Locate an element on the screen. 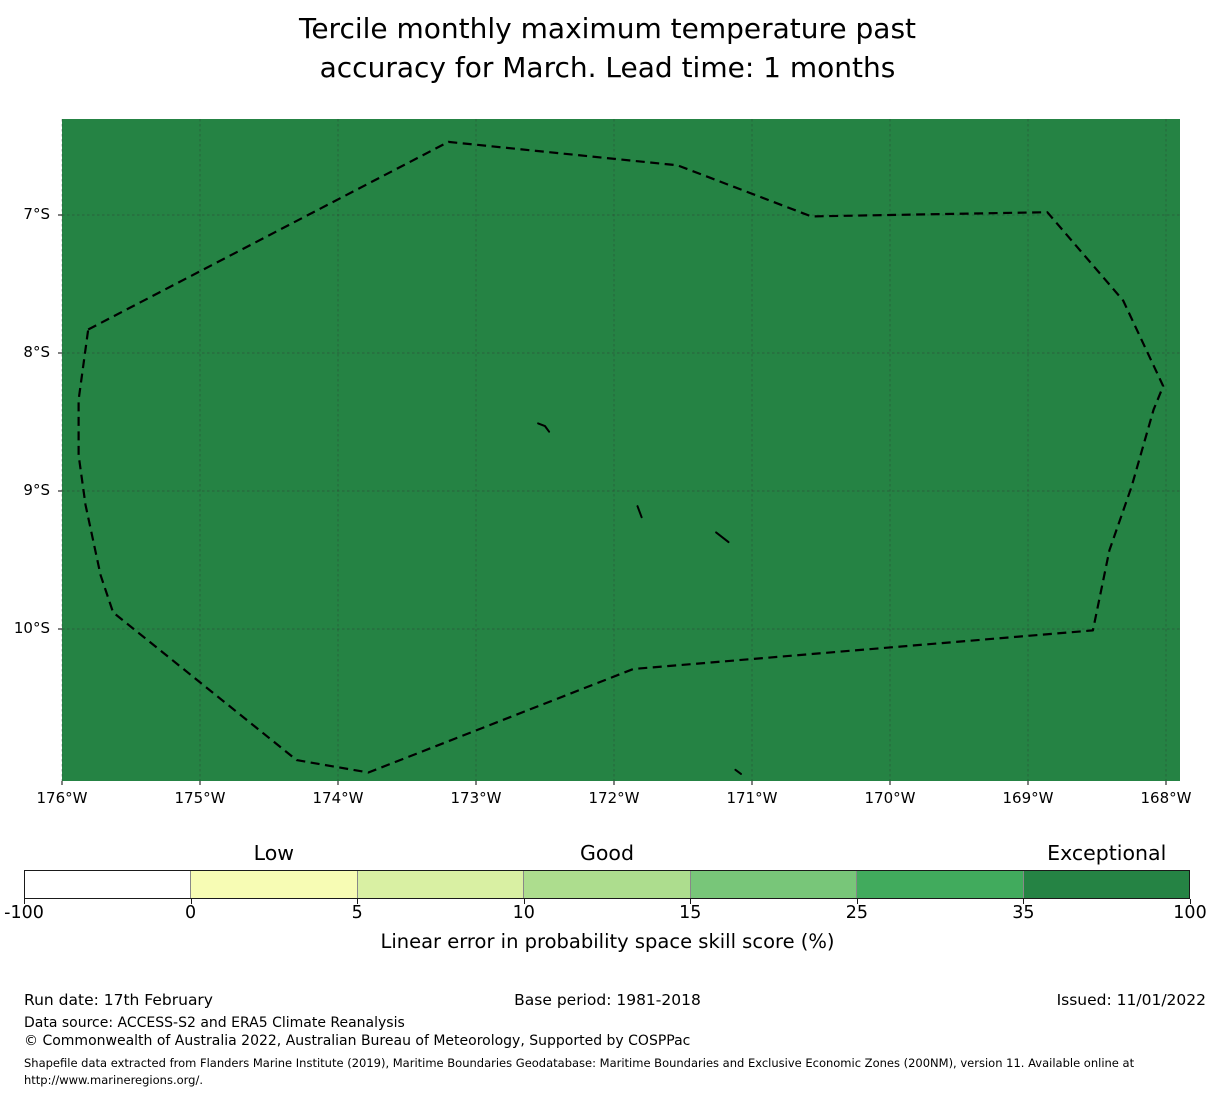  y-tick-label: 7°S is located at coordinates (36, 214).